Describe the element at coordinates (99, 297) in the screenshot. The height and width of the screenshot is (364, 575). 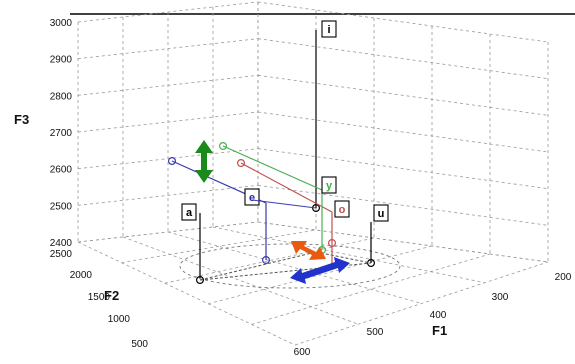
I see `y-tick-label: 1500` at that location.